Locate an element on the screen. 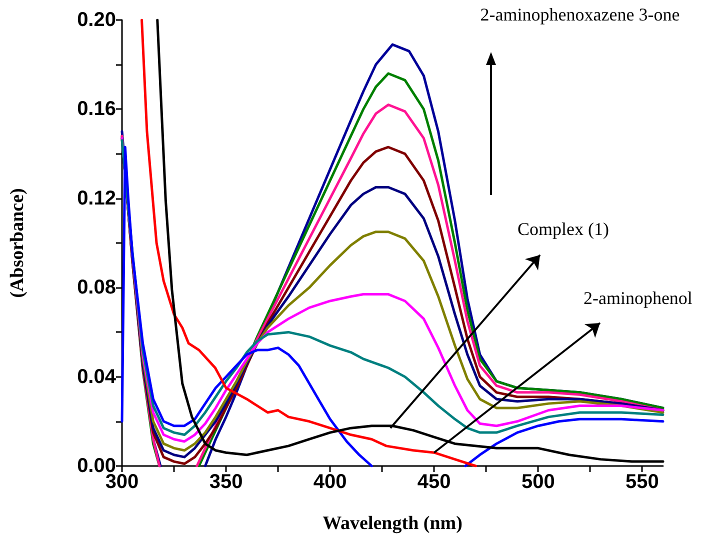 This screenshot has width=720, height=548. y-axis-title: (Absorbance) is located at coordinates (17, 243).